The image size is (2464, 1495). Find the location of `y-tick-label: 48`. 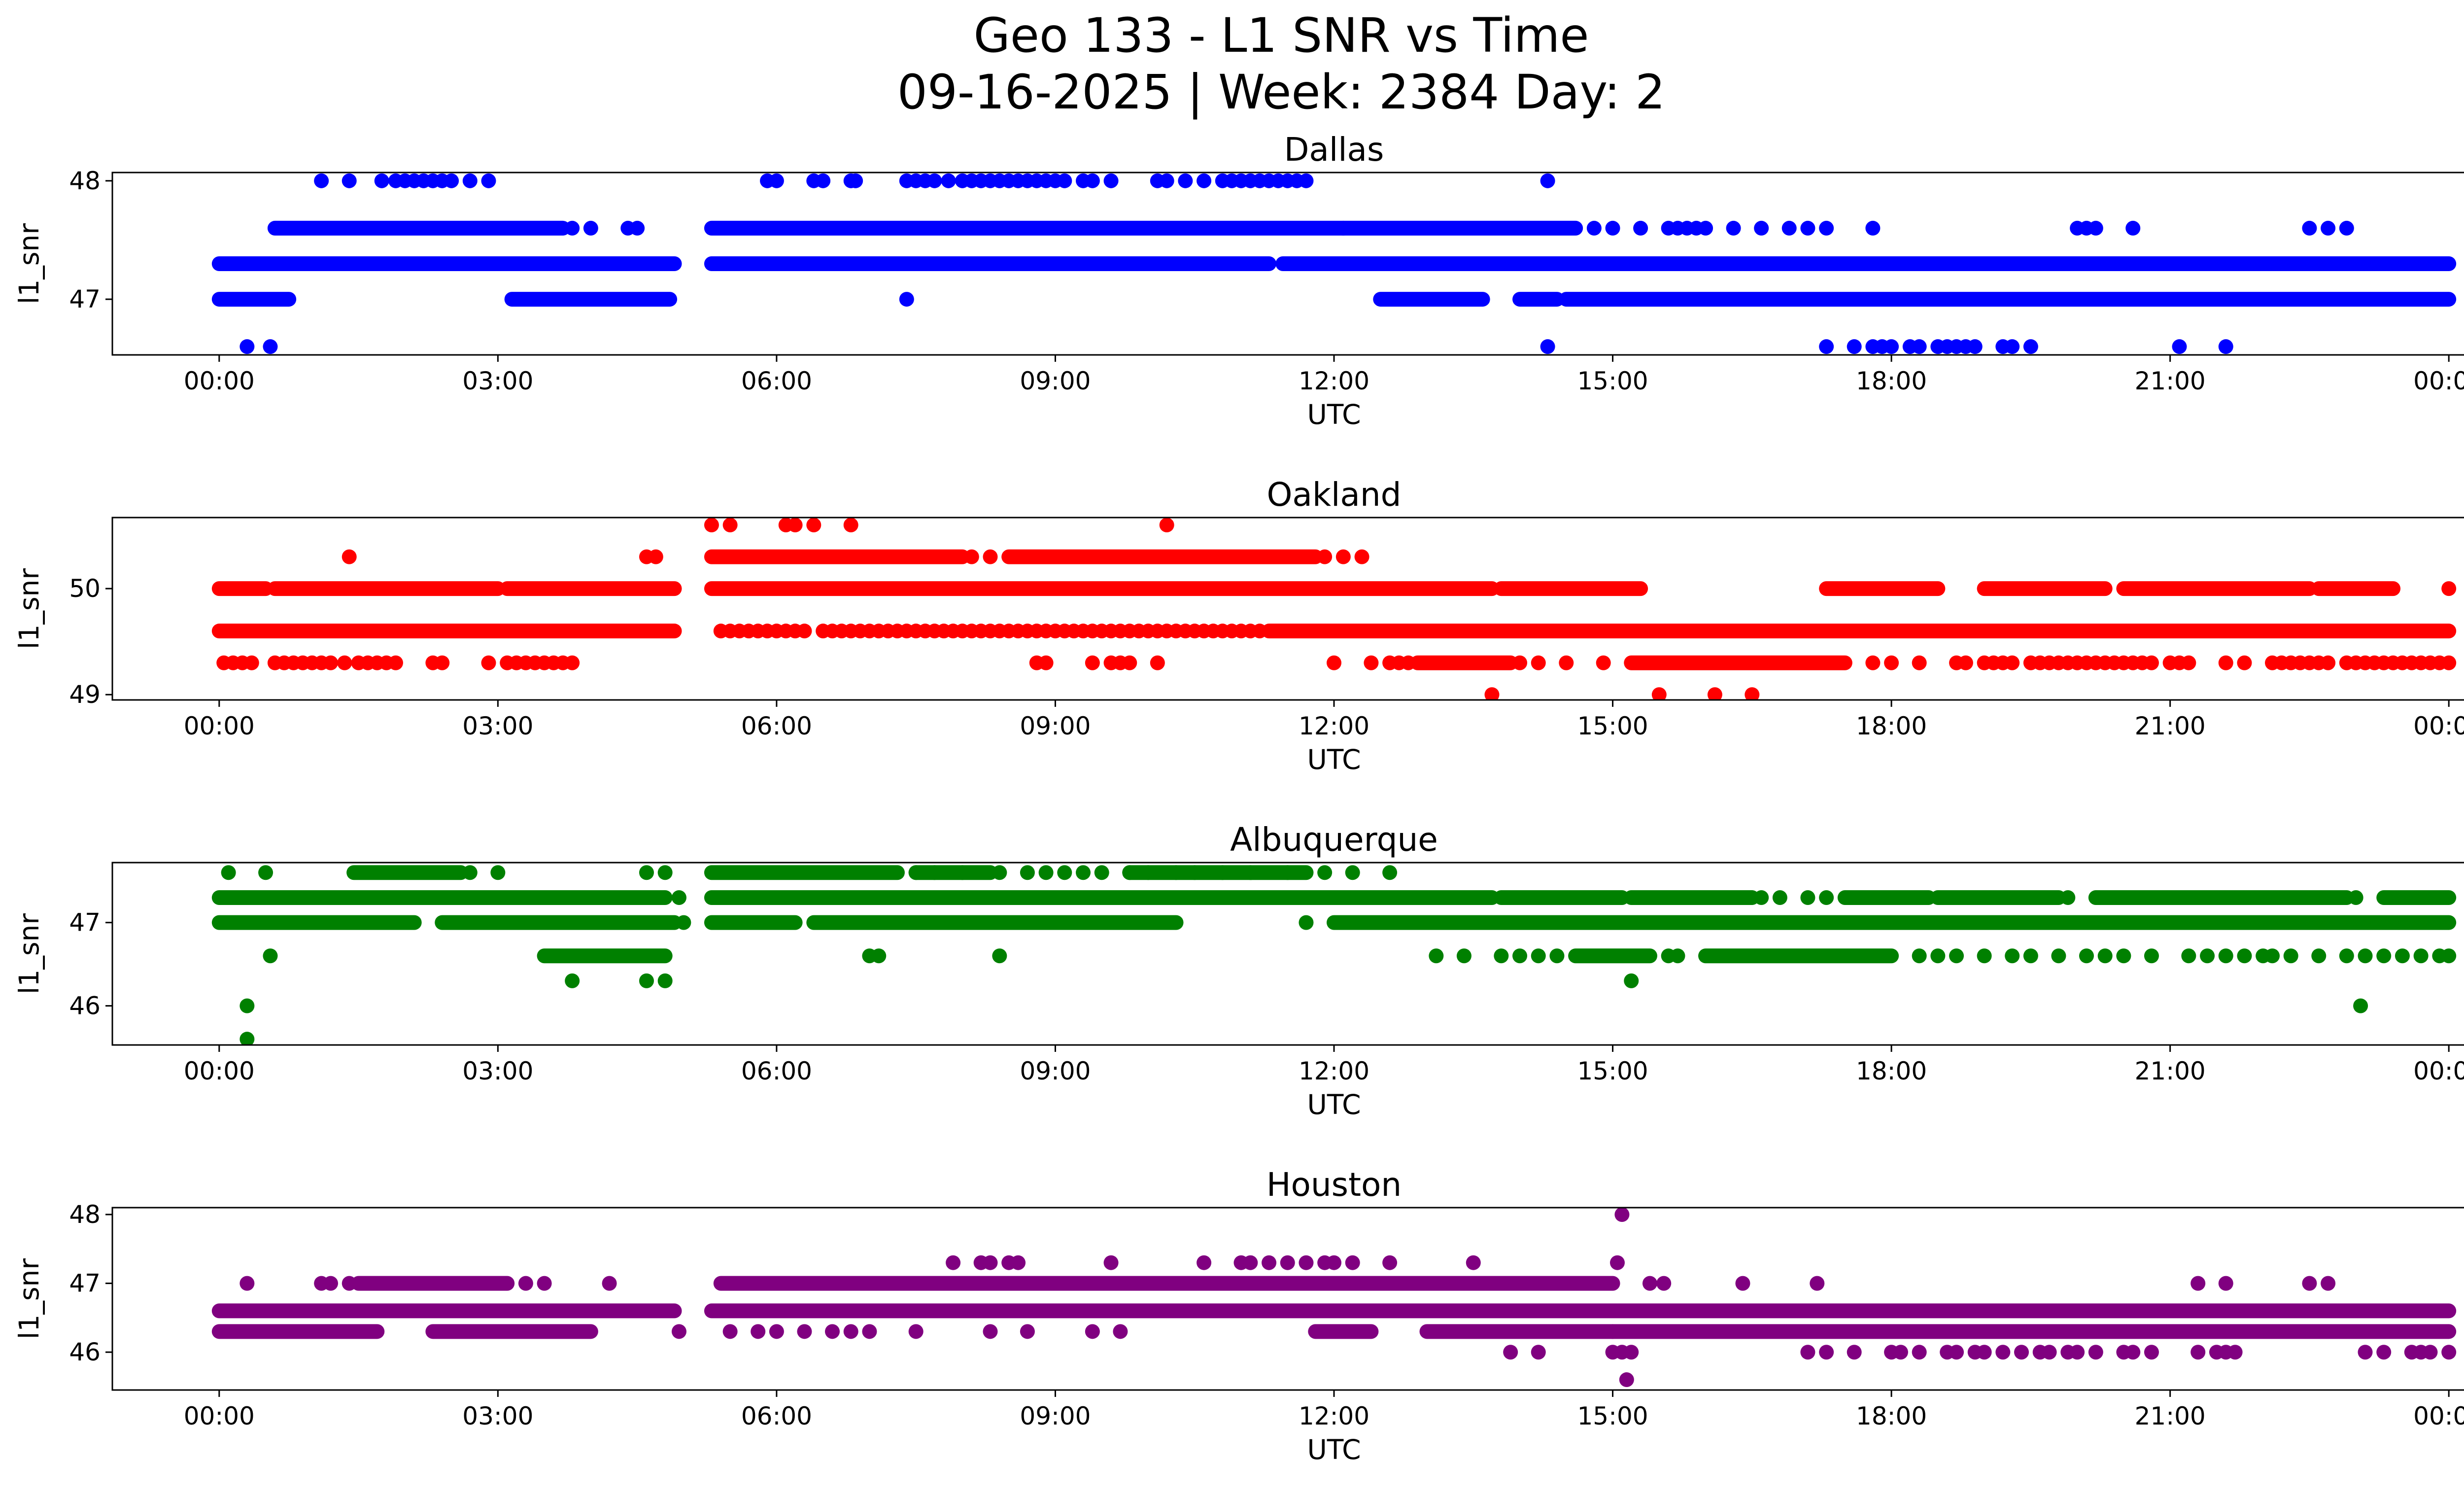

y-tick-label: 48 is located at coordinates (85, 1214).